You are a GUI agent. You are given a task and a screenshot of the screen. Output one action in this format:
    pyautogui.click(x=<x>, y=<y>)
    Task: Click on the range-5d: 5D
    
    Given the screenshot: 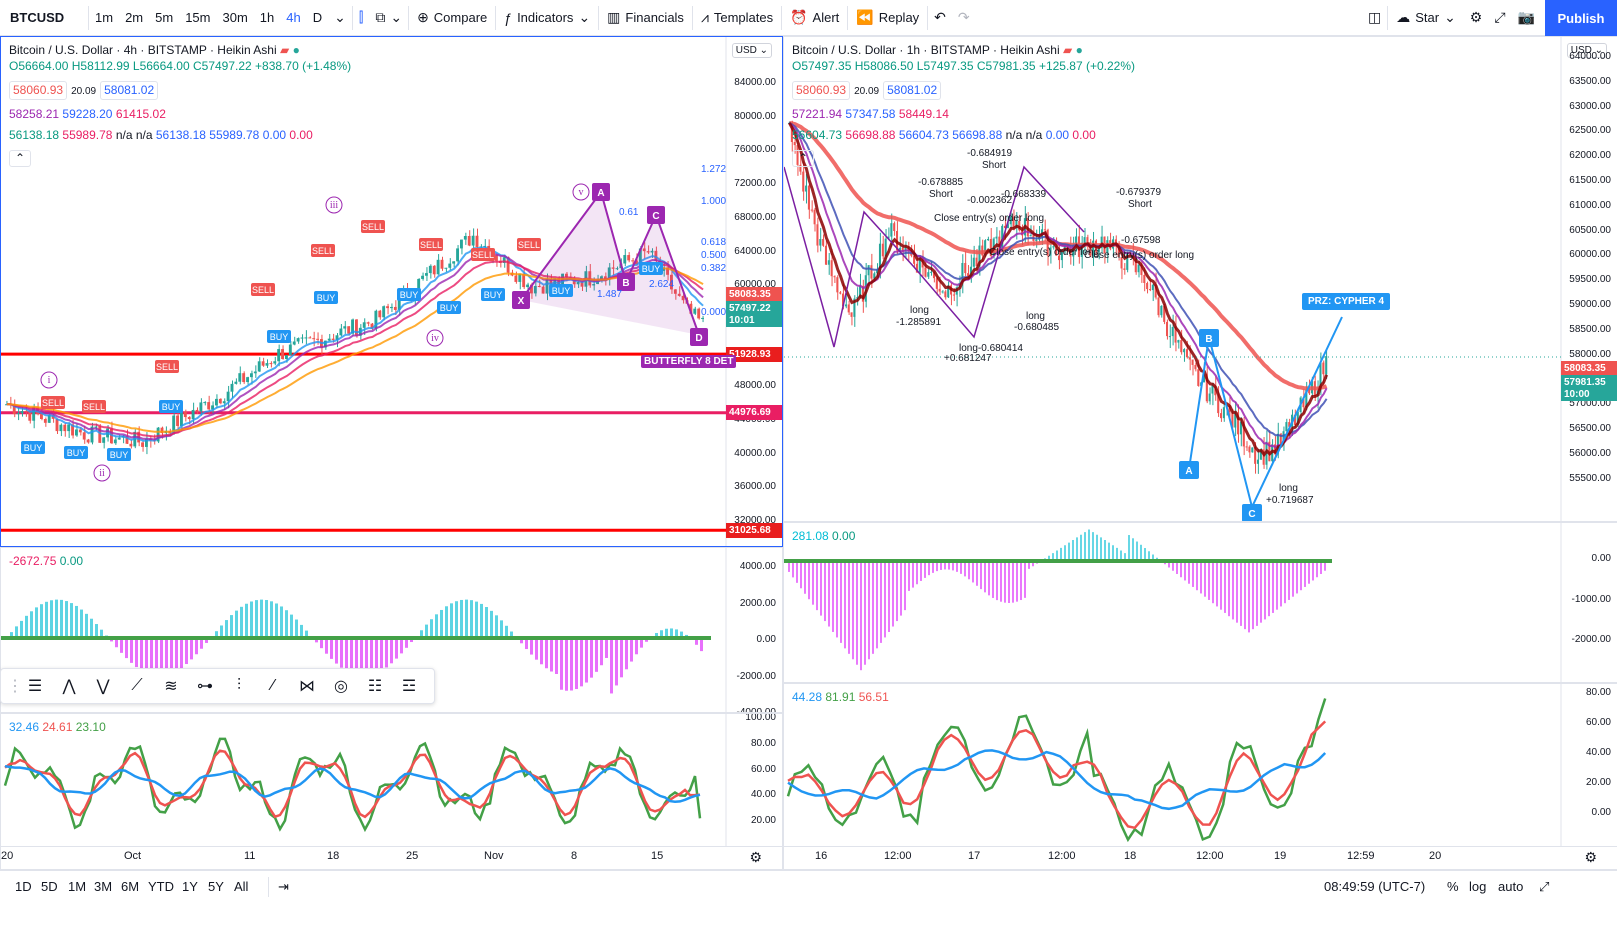 What is the action you would take?
    pyautogui.click(x=49, y=886)
    